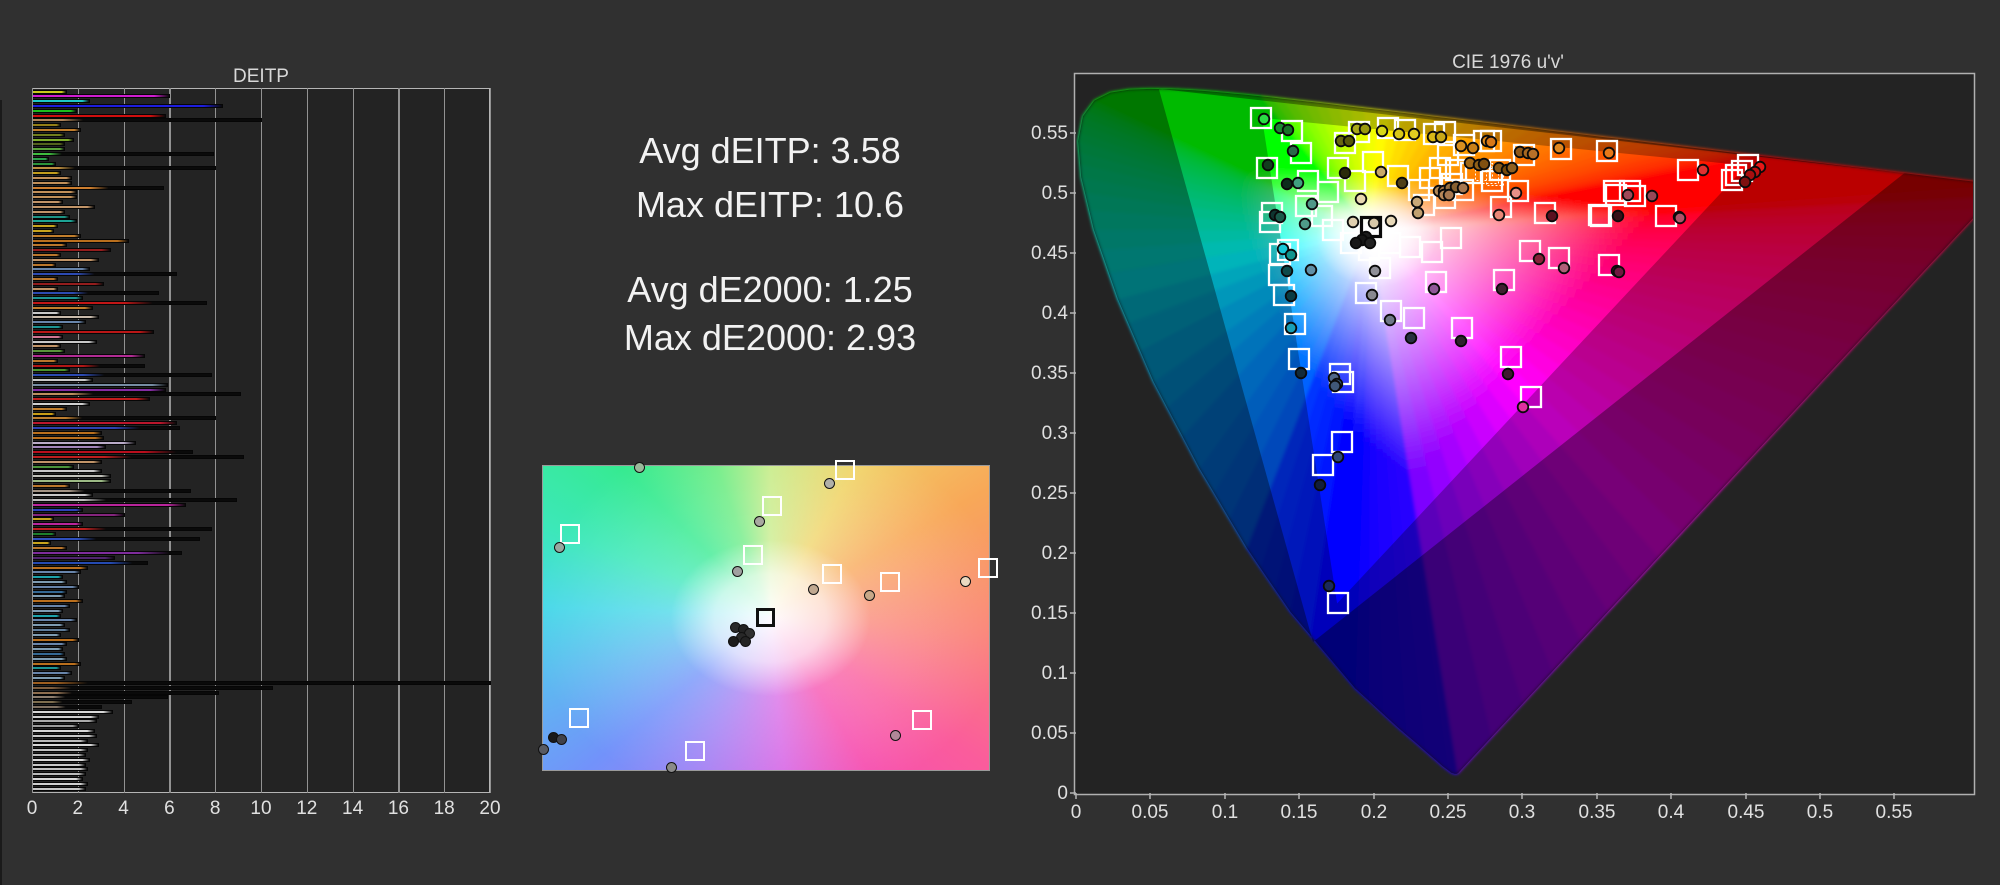  What do you see at coordinates (1508, 62) in the screenshot?
I see `svg-text: CIE 1976 u'v'` at bounding box center [1508, 62].